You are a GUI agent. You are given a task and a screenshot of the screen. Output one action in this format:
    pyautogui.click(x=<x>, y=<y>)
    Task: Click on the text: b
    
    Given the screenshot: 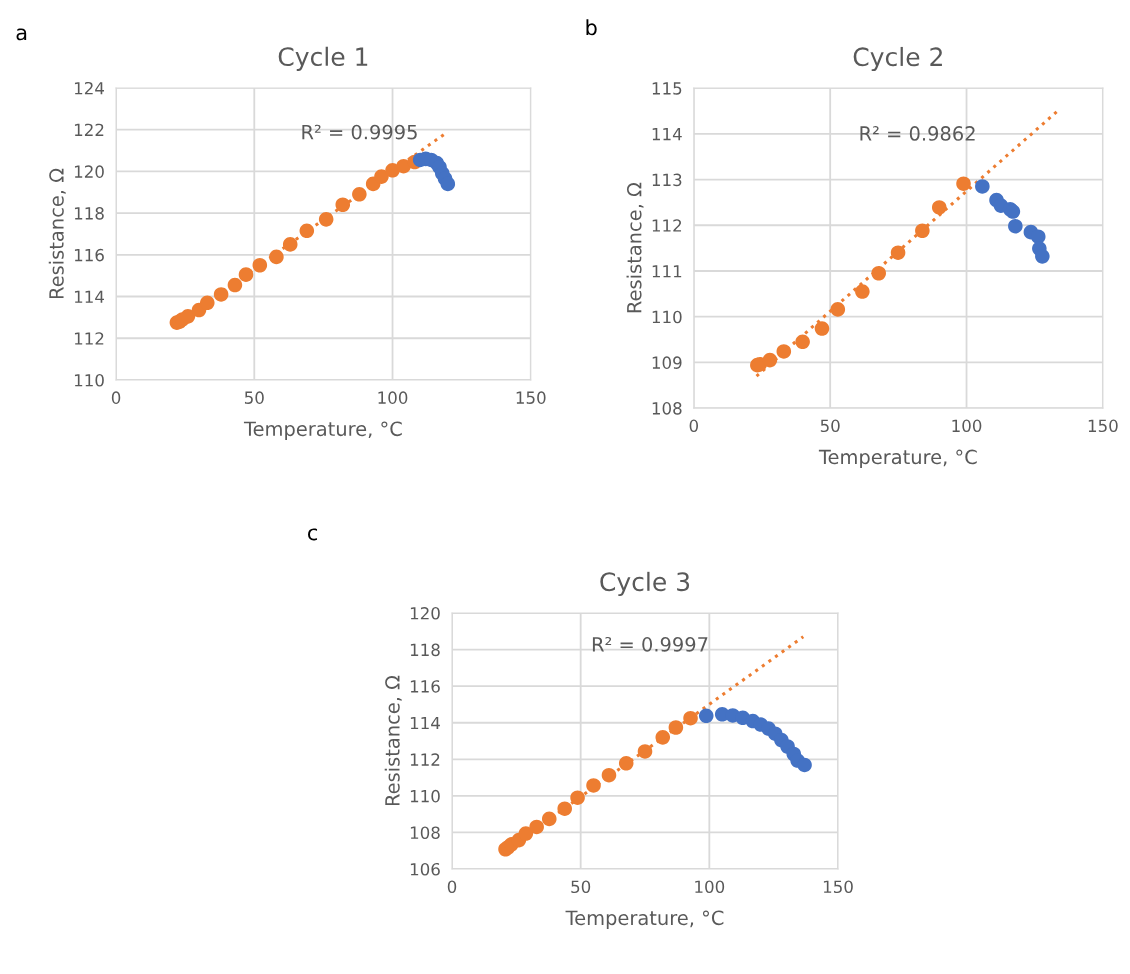 What is the action you would take?
    pyautogui.click(x=591, y=27)
    